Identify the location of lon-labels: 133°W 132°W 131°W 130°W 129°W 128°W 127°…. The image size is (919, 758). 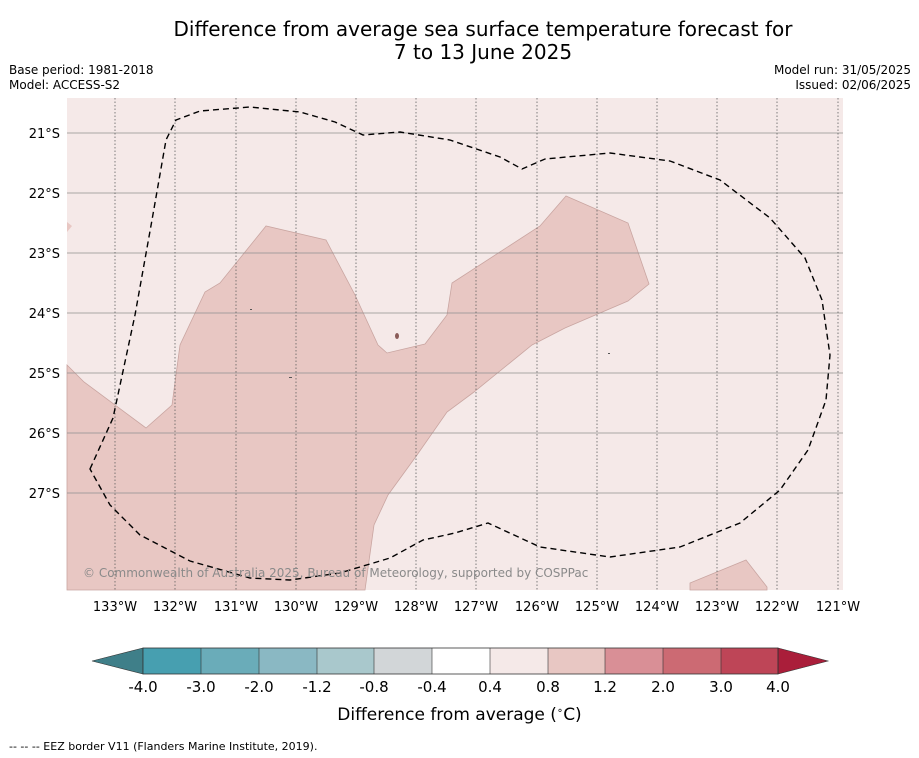
(476, 607).